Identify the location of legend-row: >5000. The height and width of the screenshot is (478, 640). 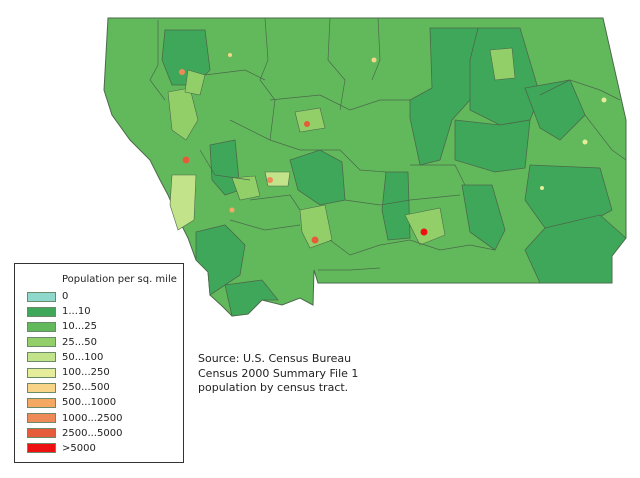
(74, 448).